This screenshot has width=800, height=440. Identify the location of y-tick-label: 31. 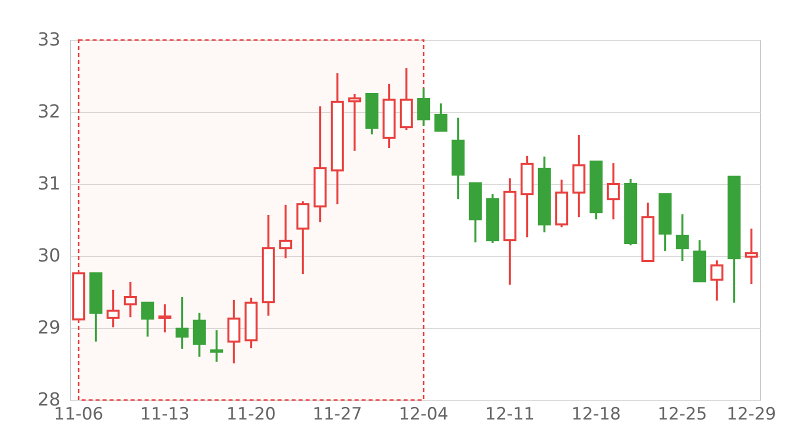
(49, 184).